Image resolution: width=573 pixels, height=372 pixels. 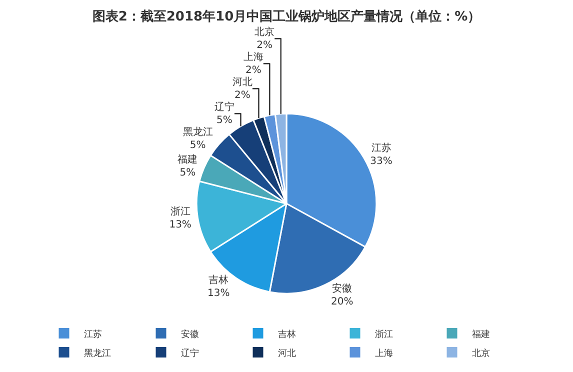 What do you see at coordinates (188, 159) in the screenshot?
I see `slice-label: 福建` at bounding box center [188, 159].